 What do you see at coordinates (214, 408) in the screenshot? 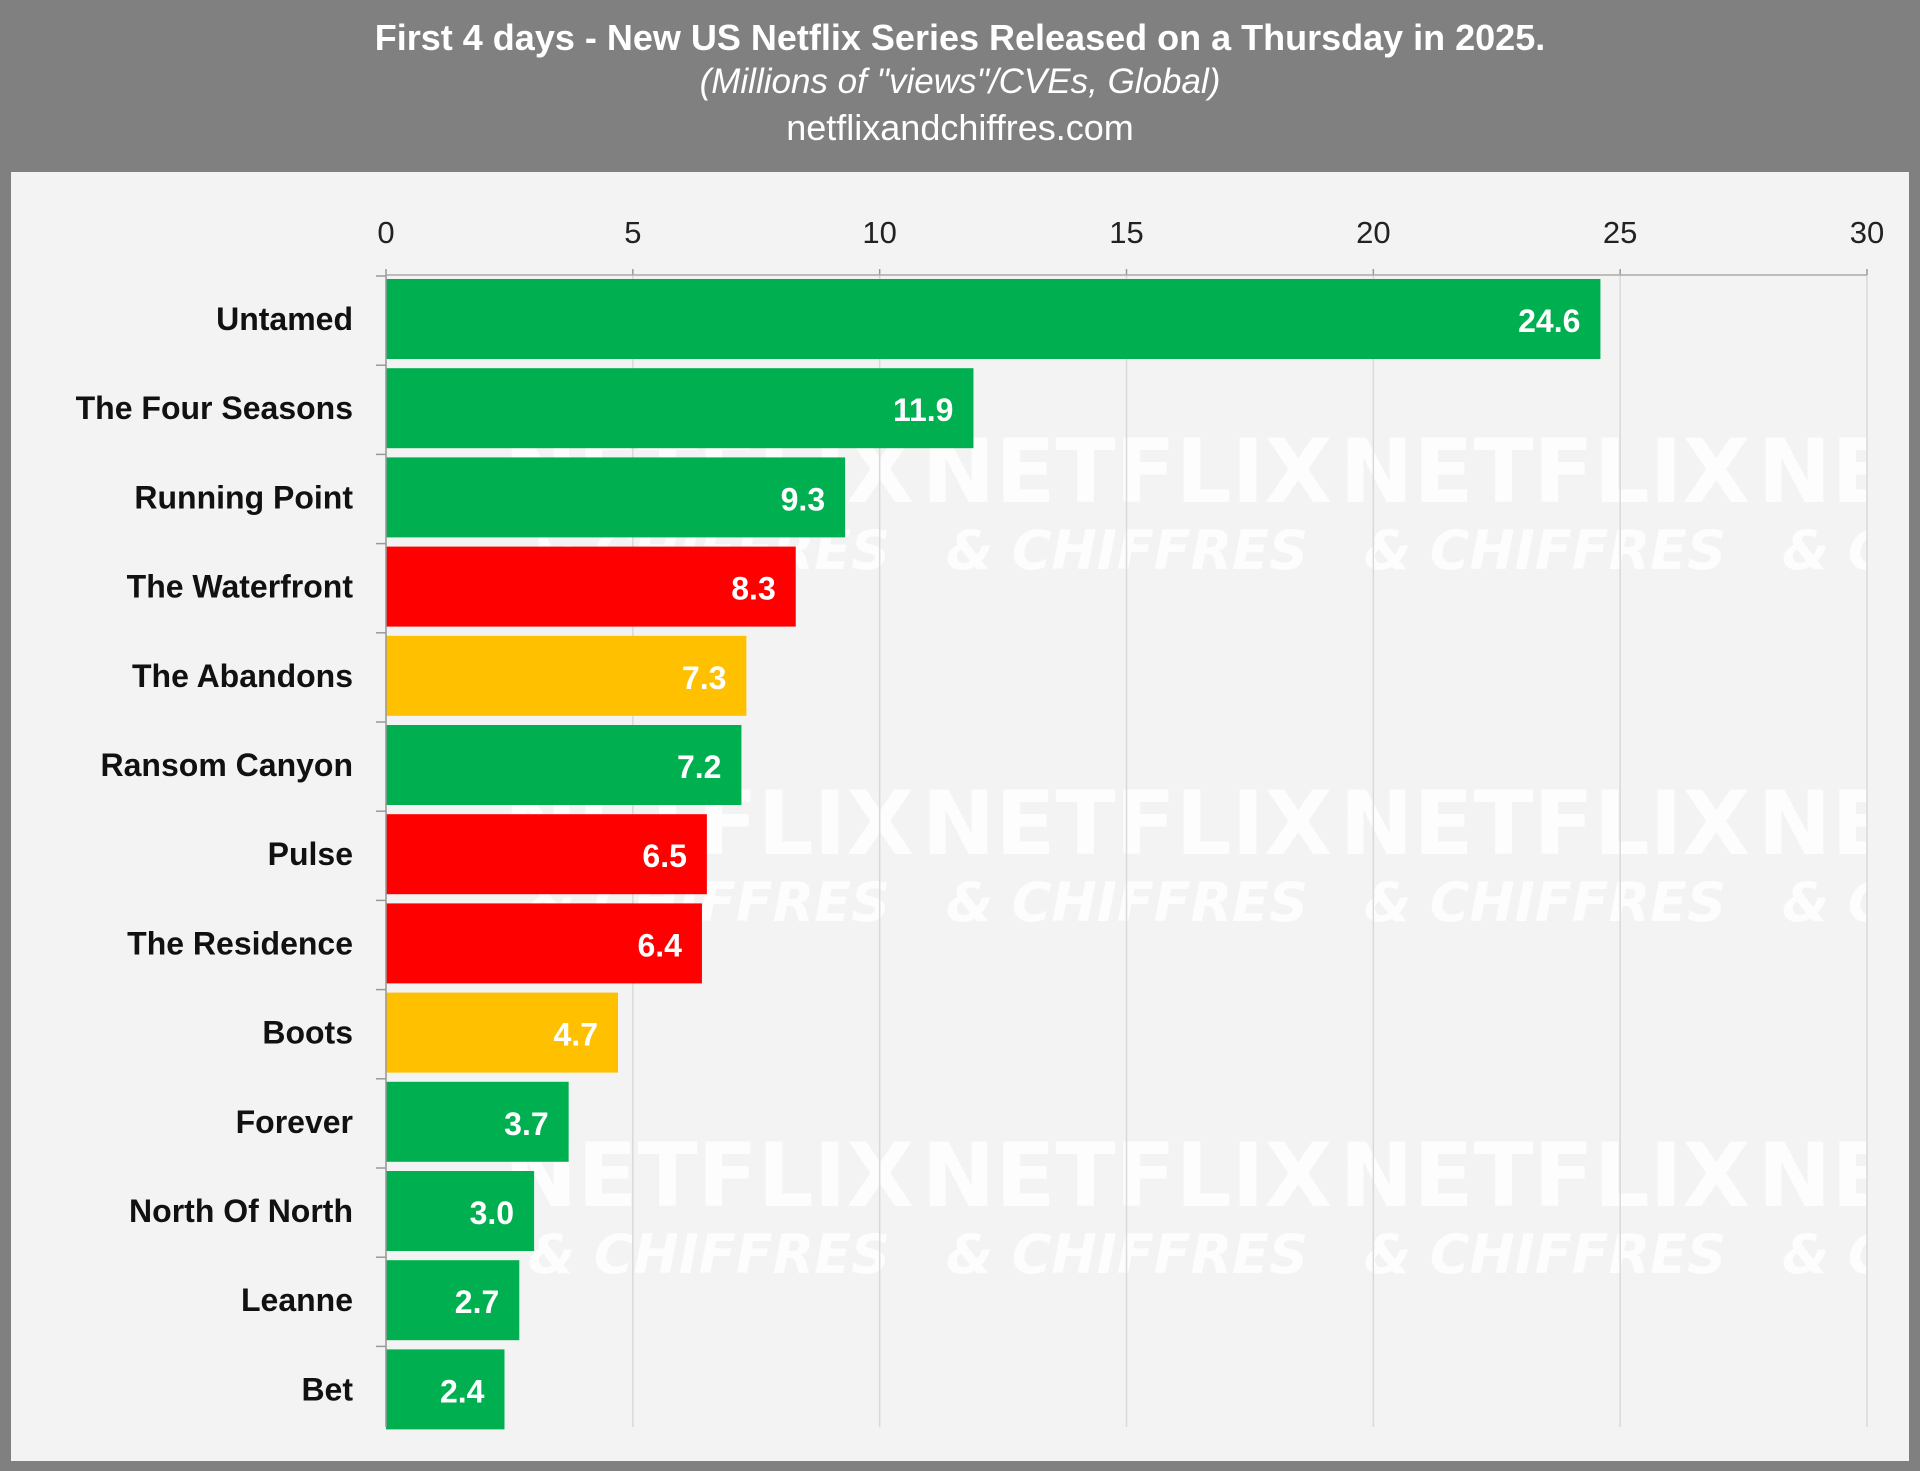
I see `category-label: The Four Seasons` at bounding box center [214, 408].